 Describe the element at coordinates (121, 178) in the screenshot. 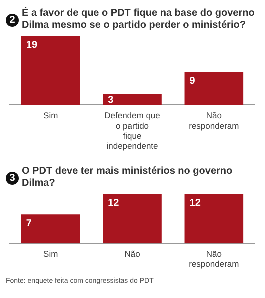

I see `chart-title: 3 O PDT deve ter mais ministérios no governo Dilma?` at that location.